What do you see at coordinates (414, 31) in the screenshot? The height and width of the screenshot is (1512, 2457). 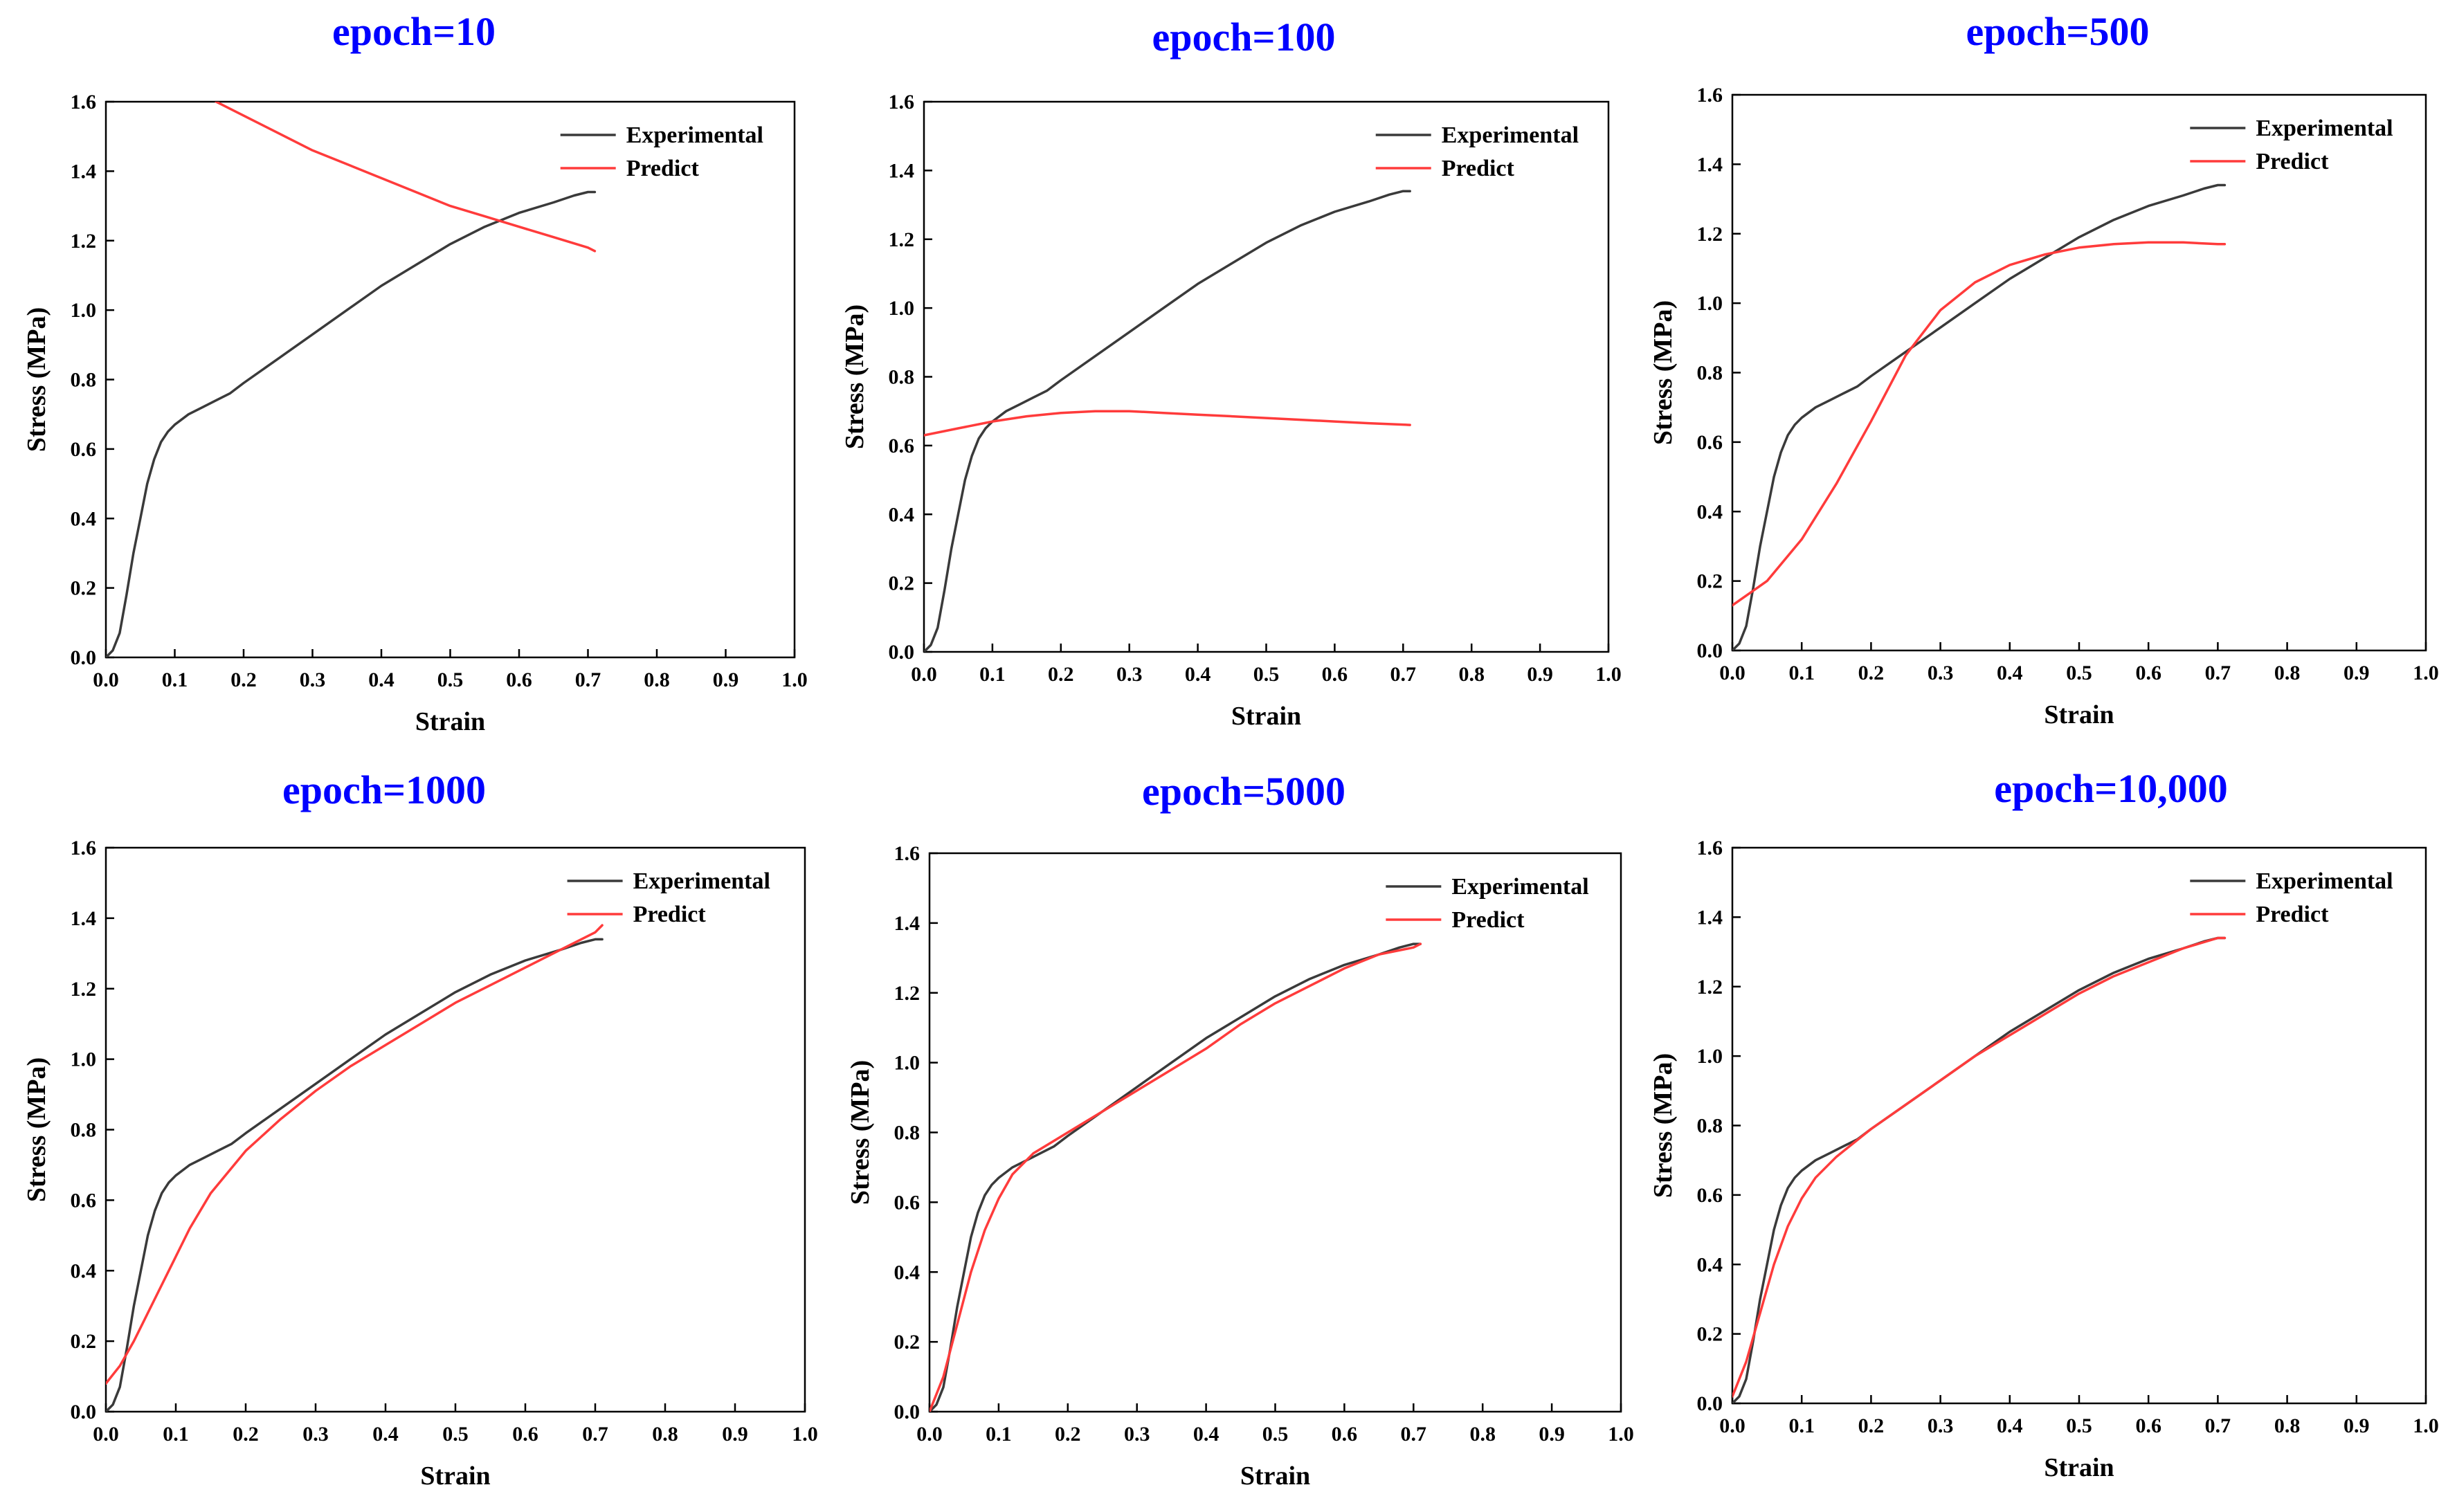 I see `chart-title: epoch=10` at bounding box center [414, 31].